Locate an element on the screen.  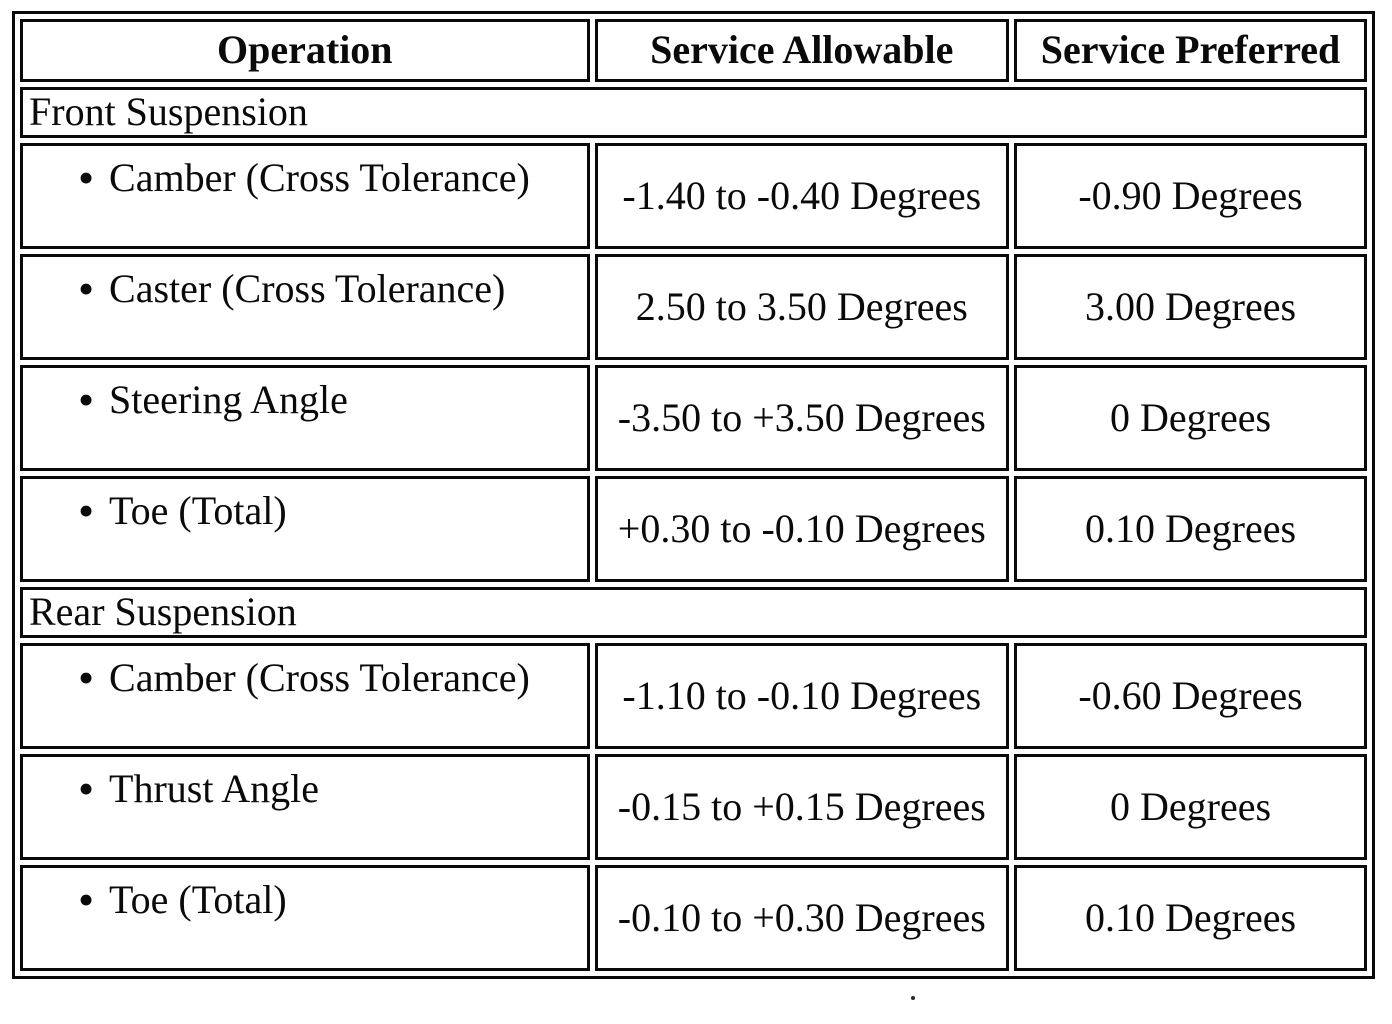
allowable-value-rear-toe: -0.10 to +0.30 Degrees is located at coordinates (802, 918).